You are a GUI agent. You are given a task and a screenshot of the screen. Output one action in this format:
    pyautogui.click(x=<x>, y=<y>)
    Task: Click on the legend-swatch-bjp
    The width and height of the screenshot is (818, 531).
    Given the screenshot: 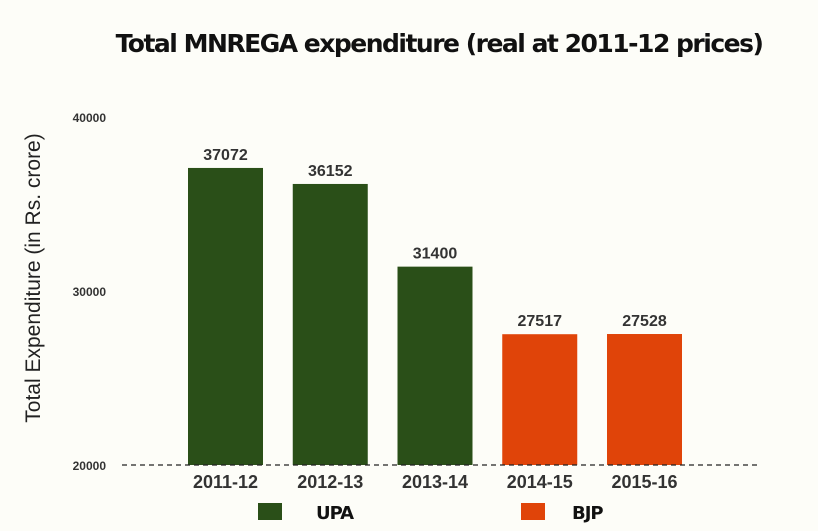 What is the action you would take?
    pyautogui.click(x=533, y=511)
    